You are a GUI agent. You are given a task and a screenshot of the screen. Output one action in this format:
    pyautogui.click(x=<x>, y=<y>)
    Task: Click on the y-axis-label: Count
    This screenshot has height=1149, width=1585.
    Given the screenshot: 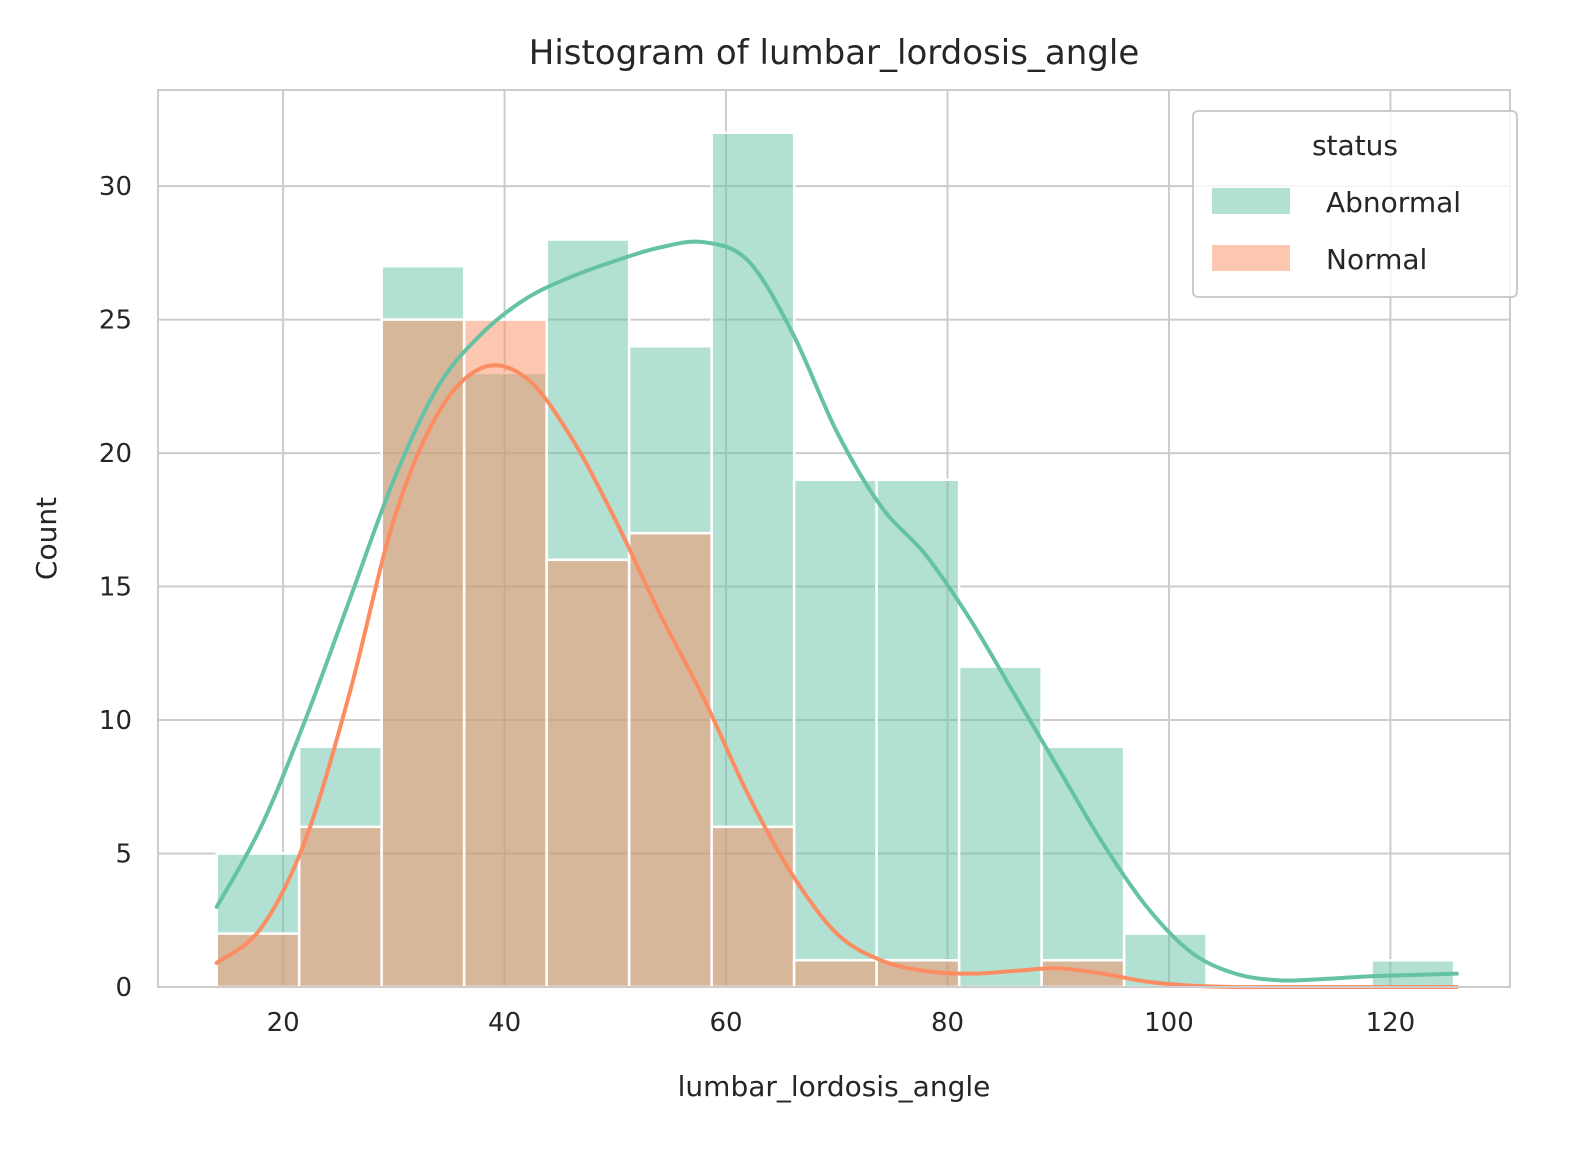 What is the action you would take?
    pyautogui.click(x=46, y=538)
    